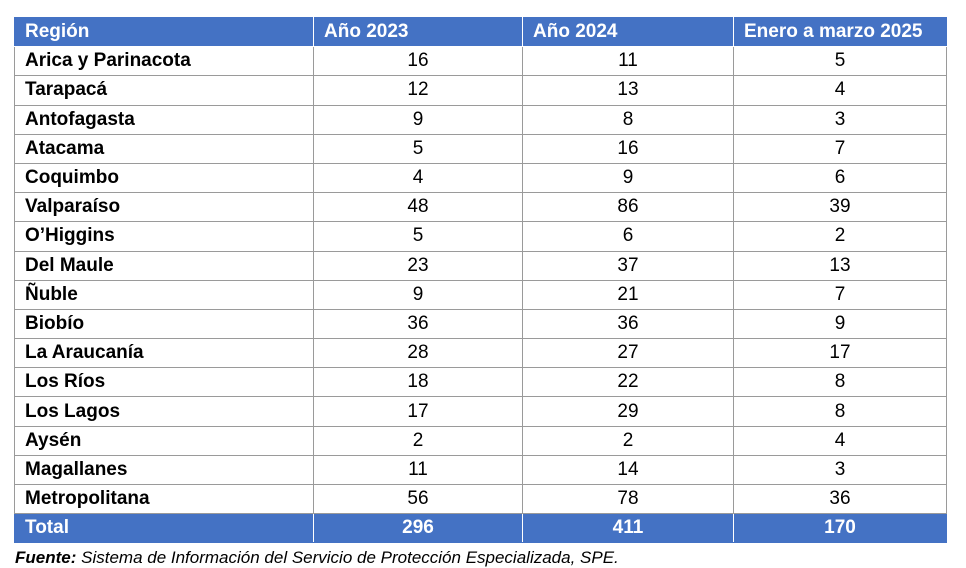 This screenshot has width=966, height=568. I want to click on value-2024-cell: 29, so click(628, 411).